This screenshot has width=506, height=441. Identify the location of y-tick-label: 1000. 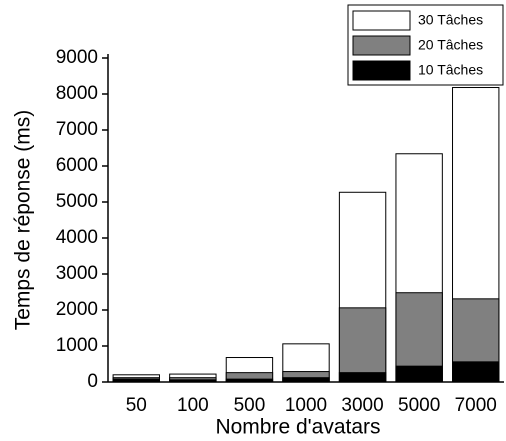
(77, 345).